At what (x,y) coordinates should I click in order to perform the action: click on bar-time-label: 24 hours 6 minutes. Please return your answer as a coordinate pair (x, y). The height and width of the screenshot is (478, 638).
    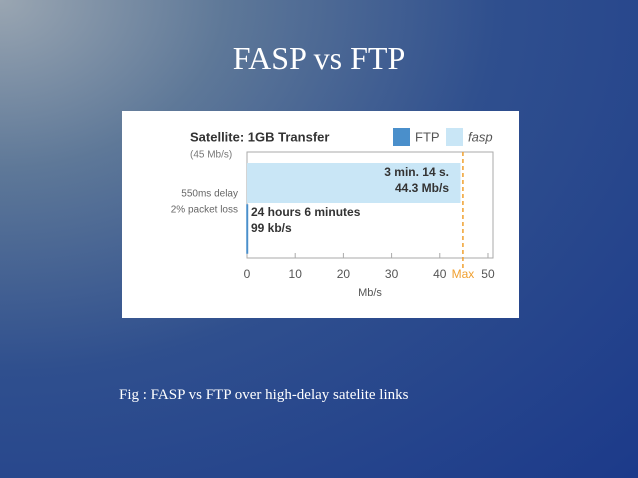
    Looking at the image, I should click on (306, 212).